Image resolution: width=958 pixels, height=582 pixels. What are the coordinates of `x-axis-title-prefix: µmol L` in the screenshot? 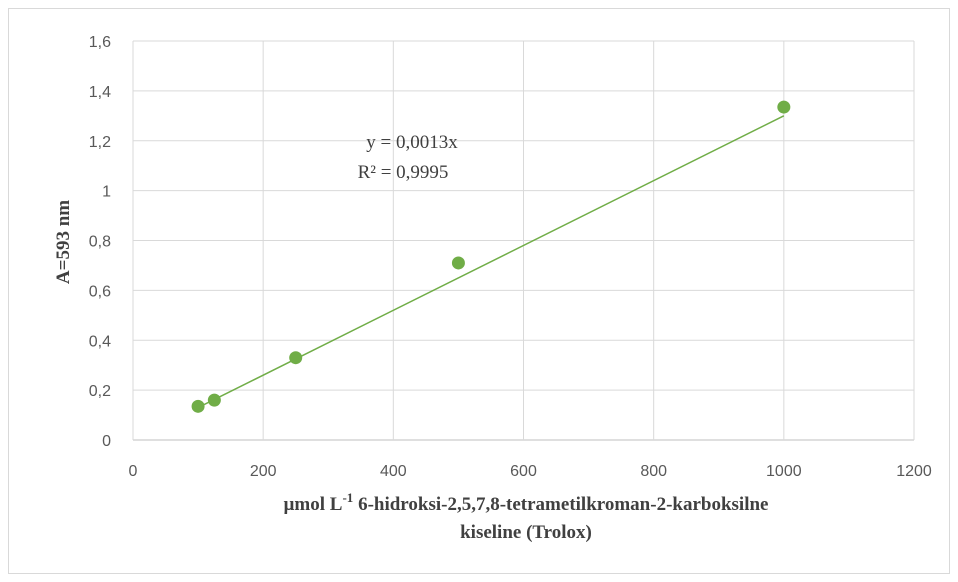 It's located at (312, 504).